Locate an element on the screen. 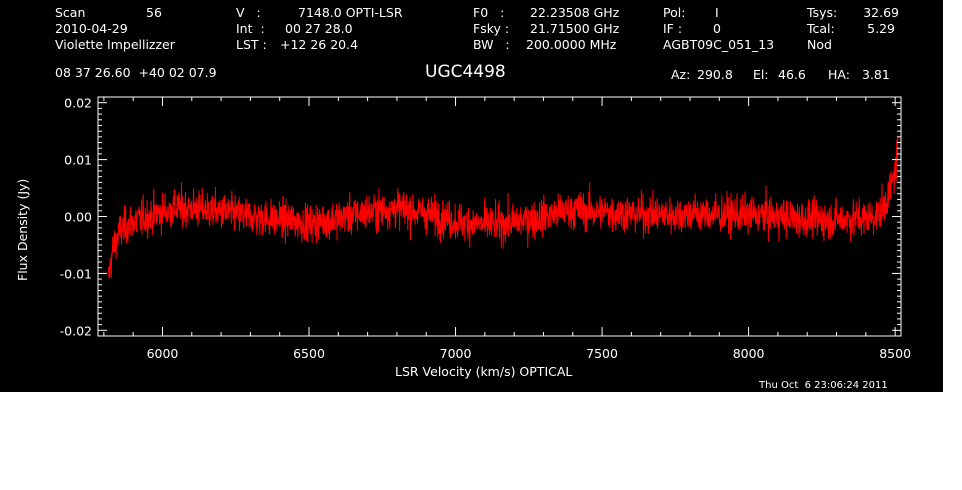 The image size is (962, 490). y-tick-label: 0.00 is located at coordinates (78, 217).